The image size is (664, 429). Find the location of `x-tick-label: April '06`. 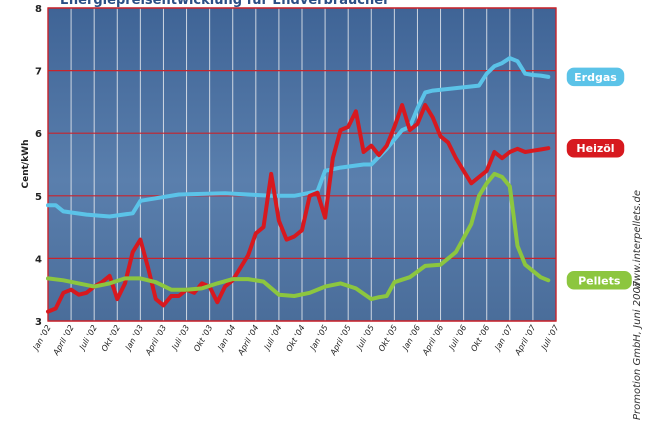

x-tick-label: April '06 is located at coordinates (432, 341).